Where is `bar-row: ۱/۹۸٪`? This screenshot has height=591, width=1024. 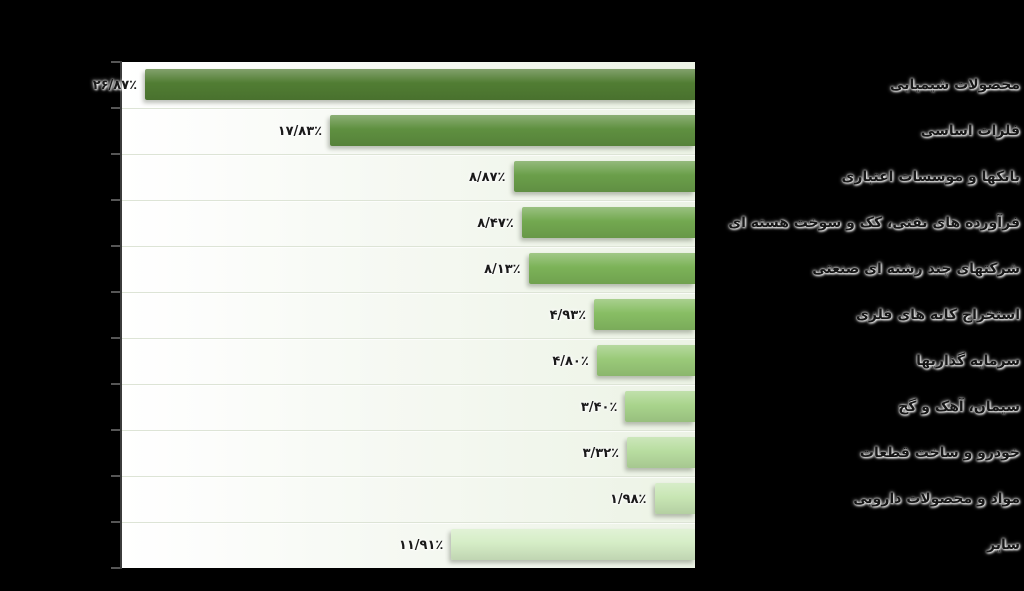
bar-row: ۱/۹۸٪ is located at coordinates (408, 499).